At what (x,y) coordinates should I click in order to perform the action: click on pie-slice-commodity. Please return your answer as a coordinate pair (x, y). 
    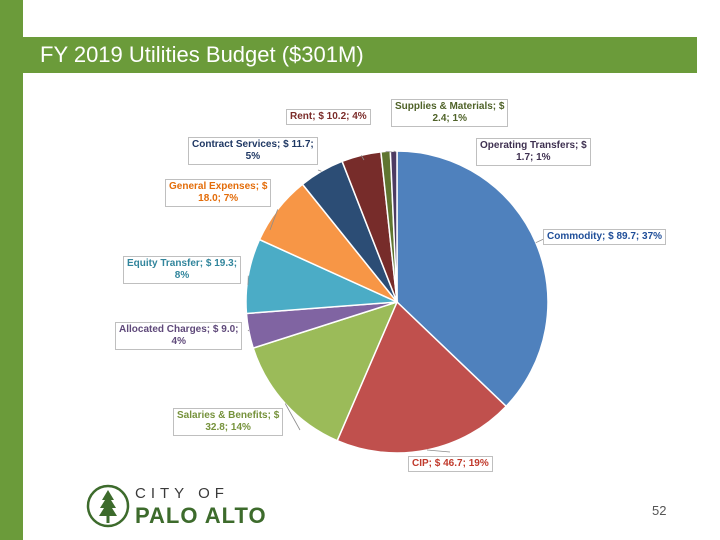
    Looking at the image, I should click on (472, 279).